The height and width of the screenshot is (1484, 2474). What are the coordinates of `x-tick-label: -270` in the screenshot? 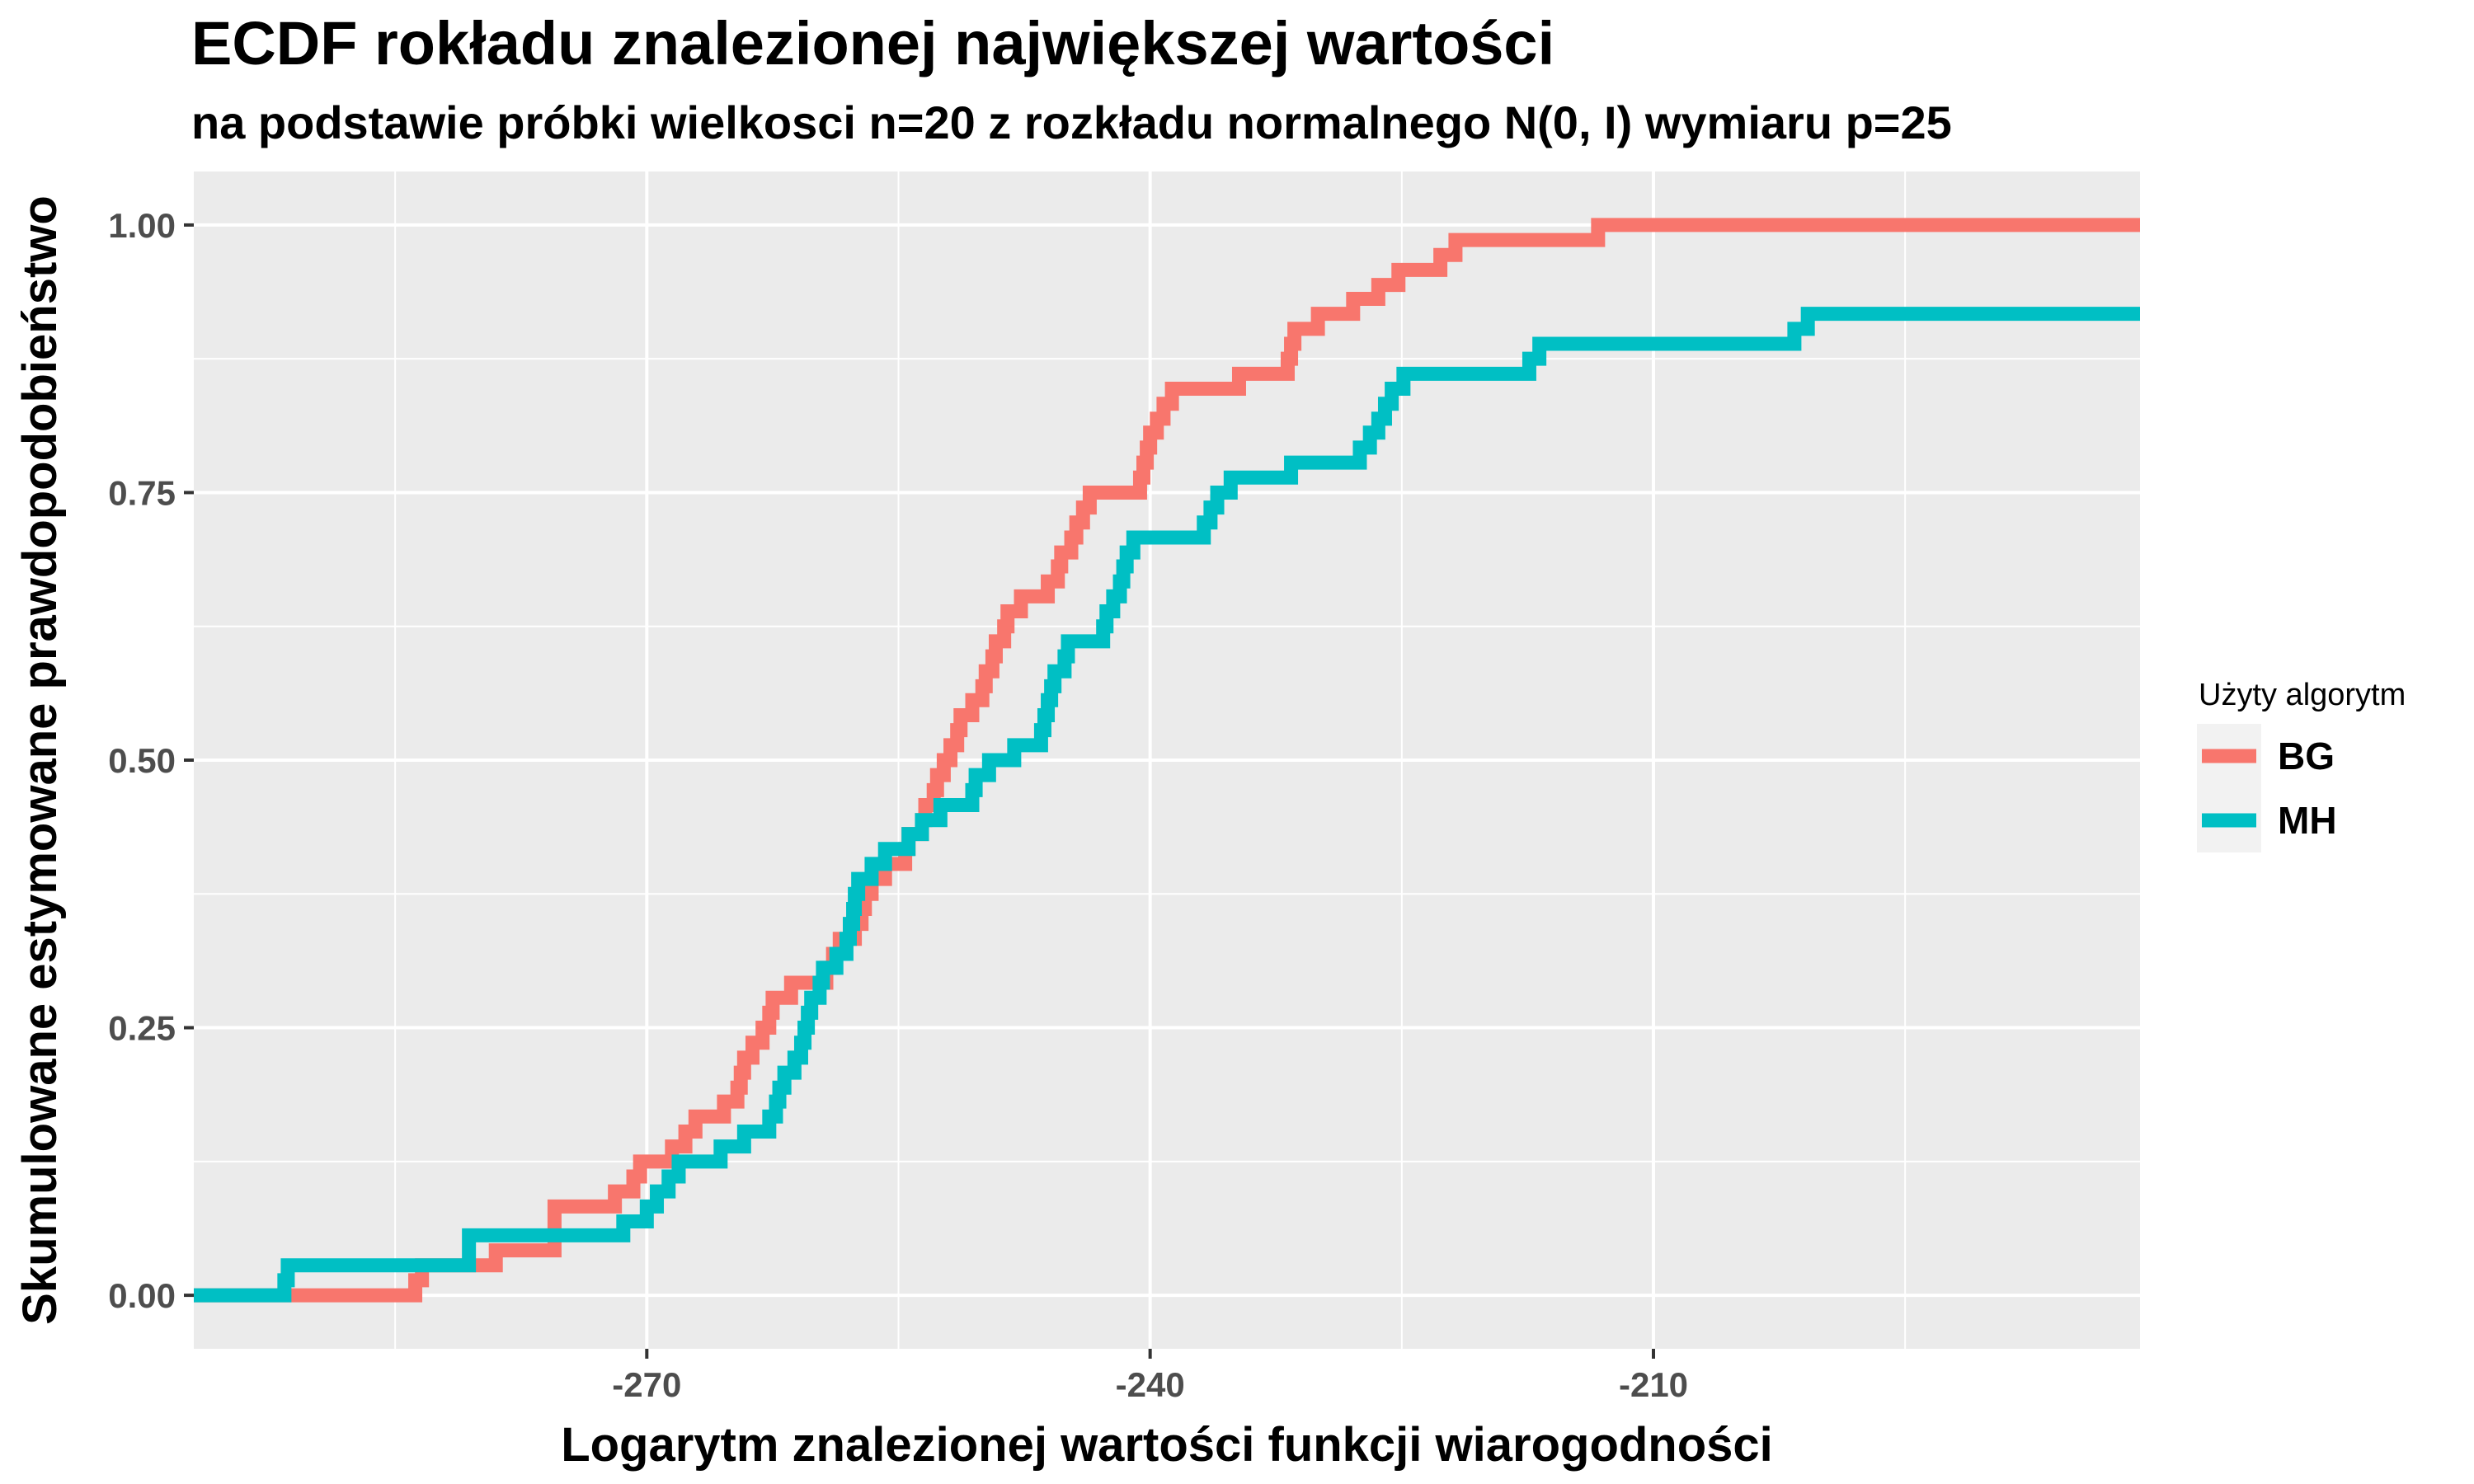 It's located at (646, 1384).